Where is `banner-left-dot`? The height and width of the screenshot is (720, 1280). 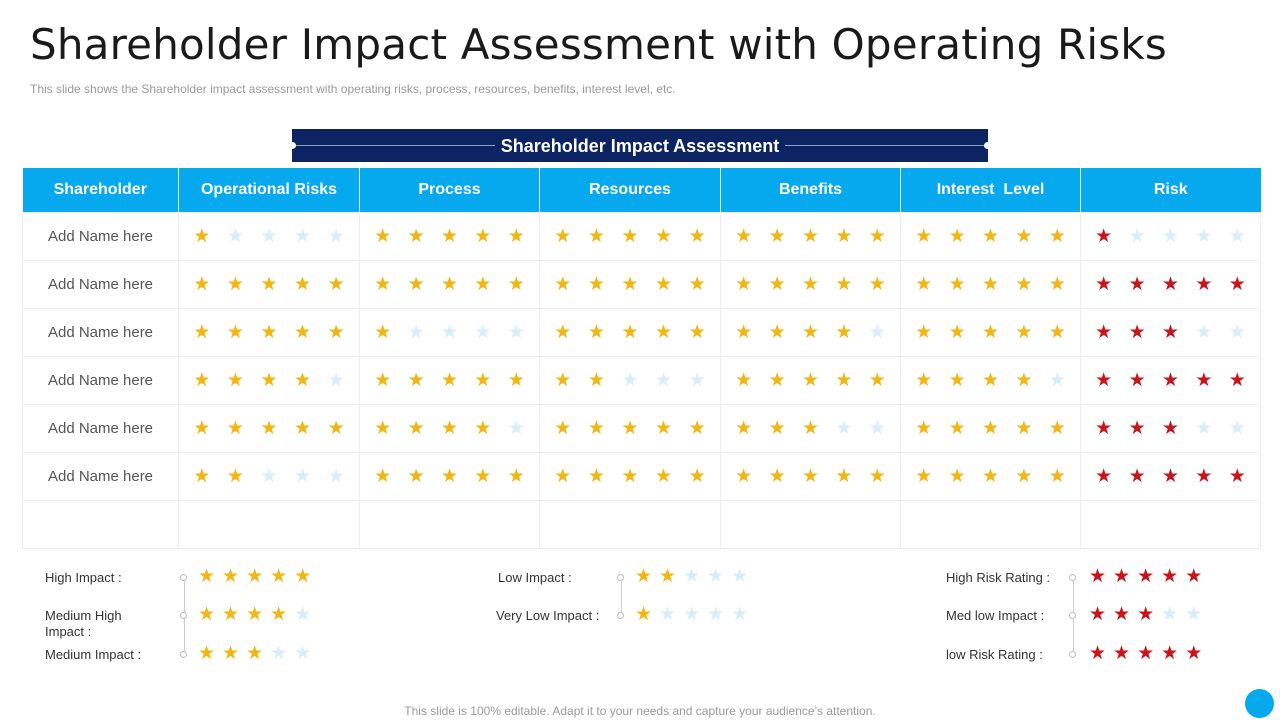
banner-left-dot is located at coordinates (292, 145).